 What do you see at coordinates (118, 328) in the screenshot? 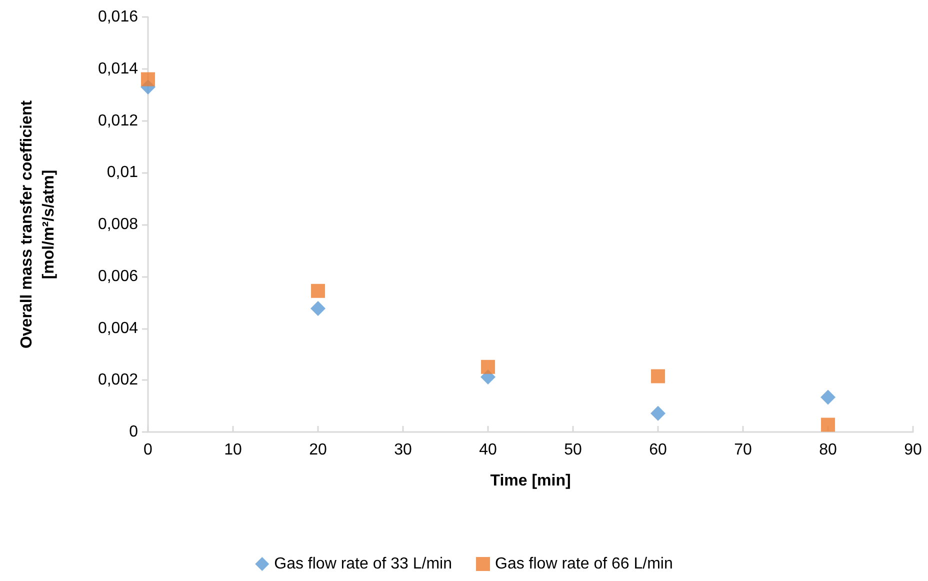
I see `y-tick-label: 0,004` at bounding box center [118, 328].